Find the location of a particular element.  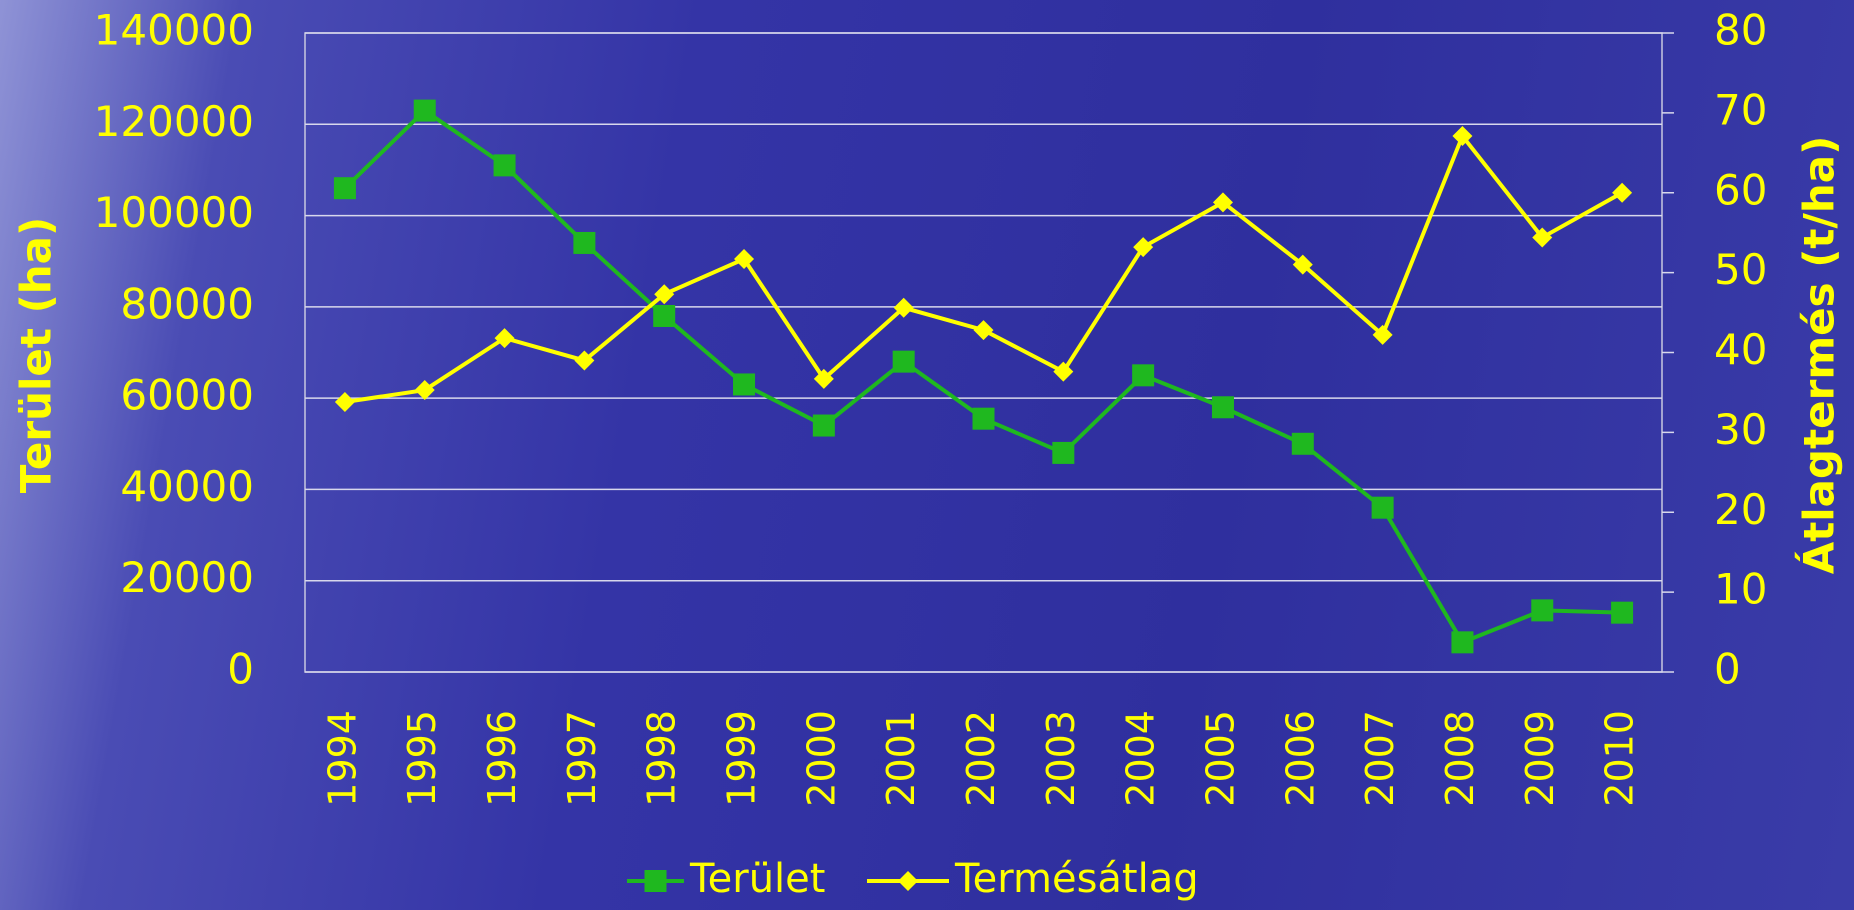

x-tick-label: 1996 is located at coordinates (502, 758).